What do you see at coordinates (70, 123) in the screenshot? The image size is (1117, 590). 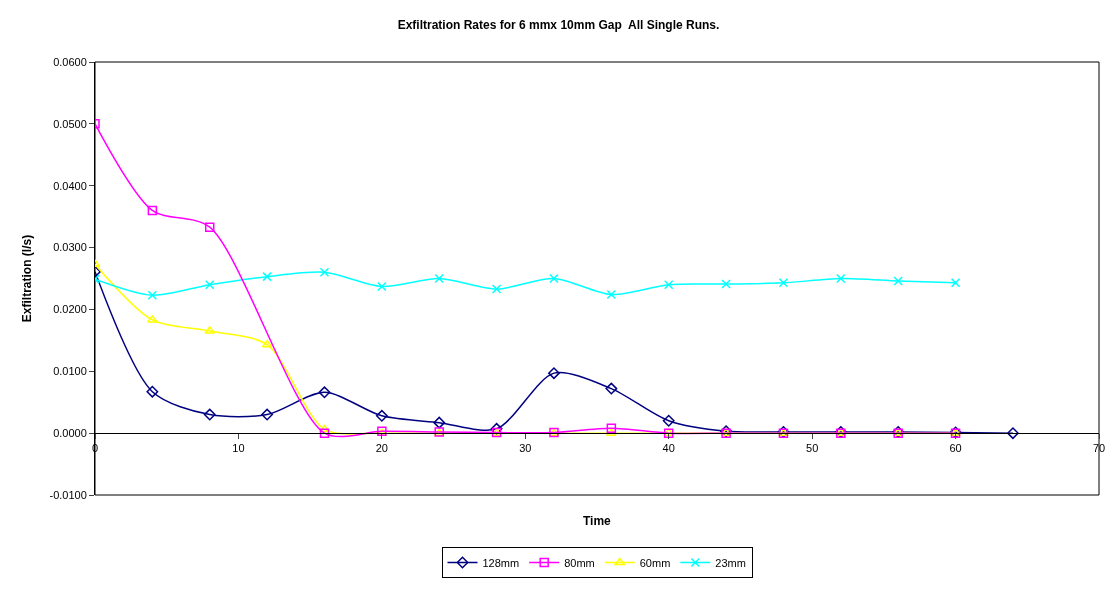 I see `y-tick-label: 0.0500` at bounding box center [70, 123].